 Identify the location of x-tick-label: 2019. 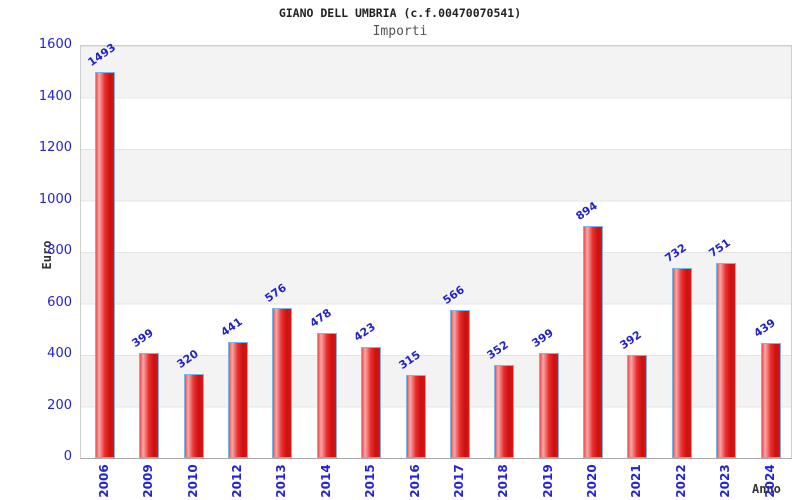
(547, 481).